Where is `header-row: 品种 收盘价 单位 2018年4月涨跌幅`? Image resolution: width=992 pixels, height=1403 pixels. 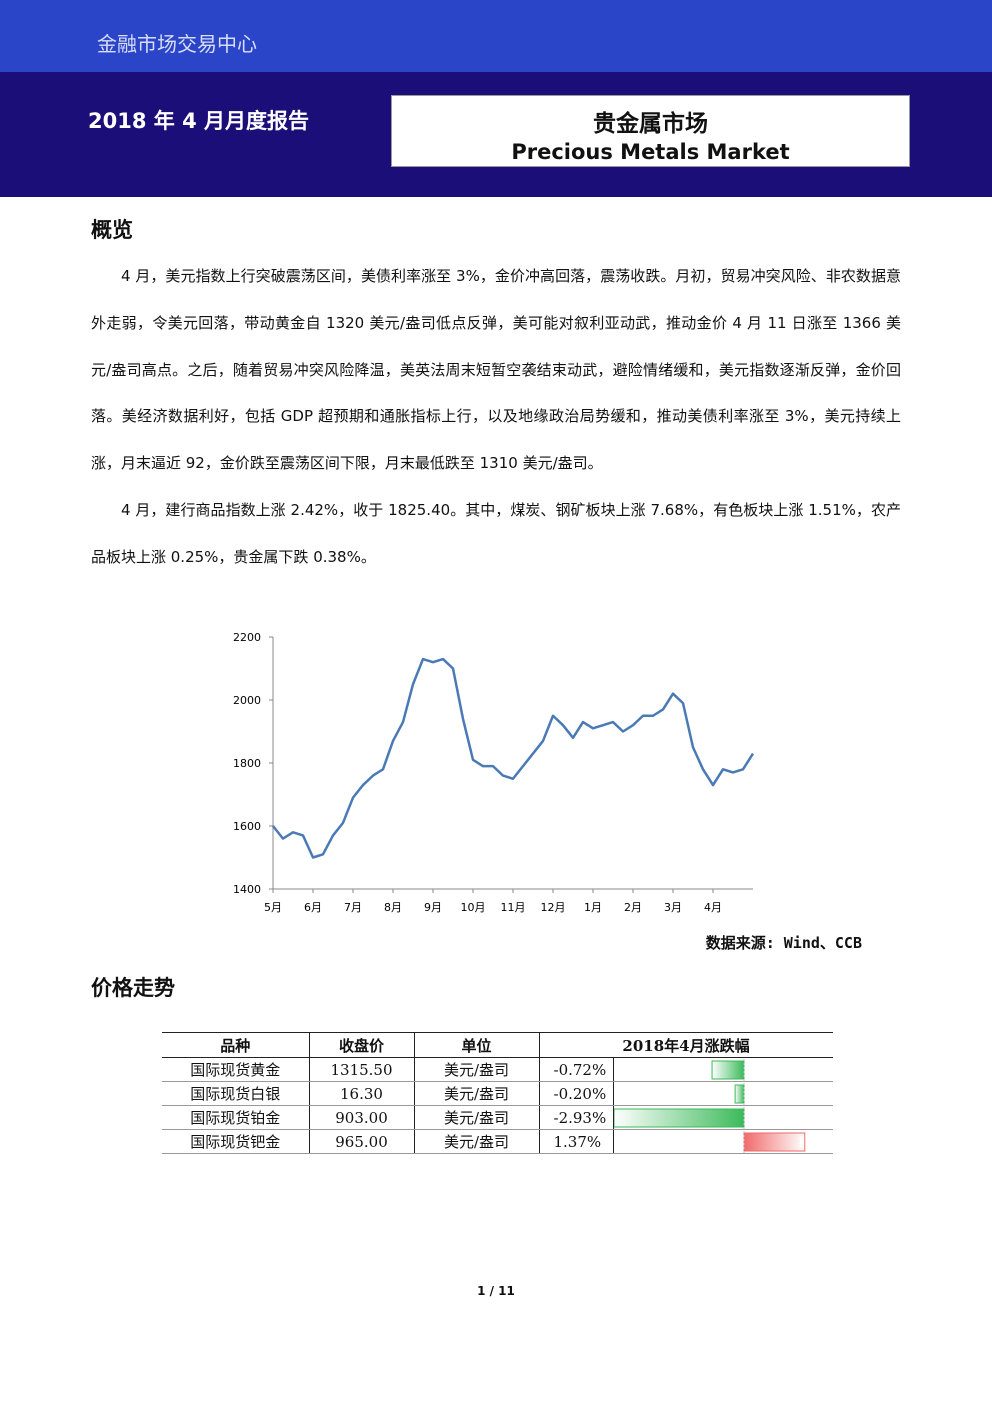
header-row: 品种 收盘价 单位 2018年4月涨跌幅 is located at coordinates (497, 1045).